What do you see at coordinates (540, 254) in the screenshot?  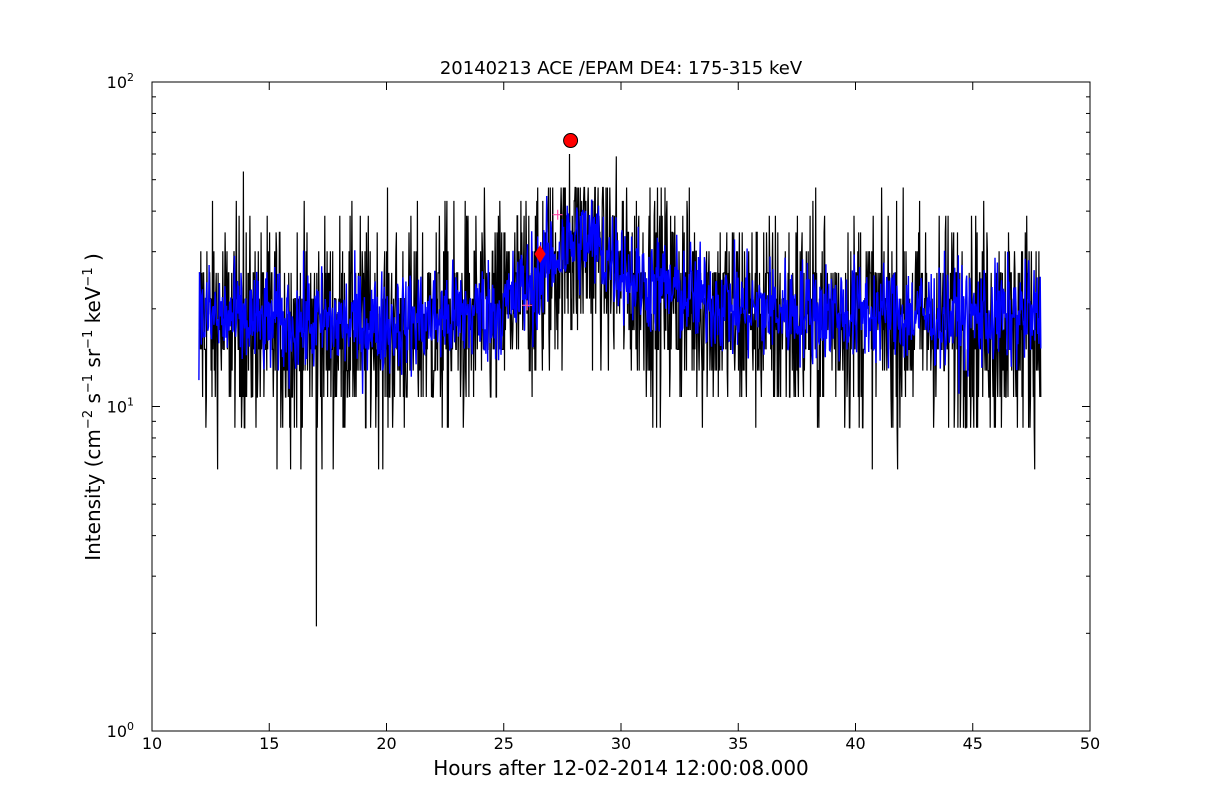 I see `onset-marker-diamond` at bounding box center [540, 254].